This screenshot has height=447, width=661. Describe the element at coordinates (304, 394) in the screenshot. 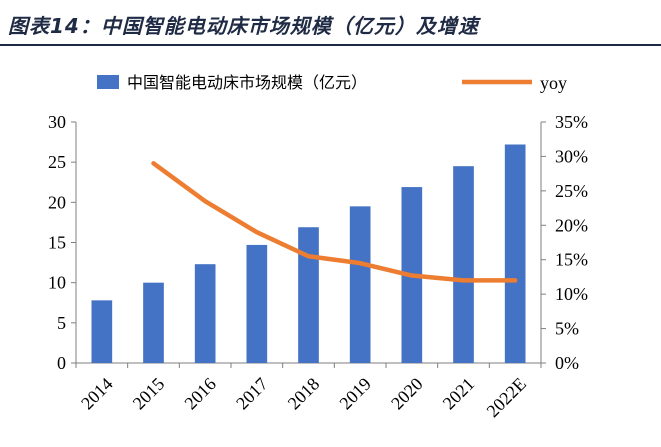

I see `x-tick-label: 2018` at that location.